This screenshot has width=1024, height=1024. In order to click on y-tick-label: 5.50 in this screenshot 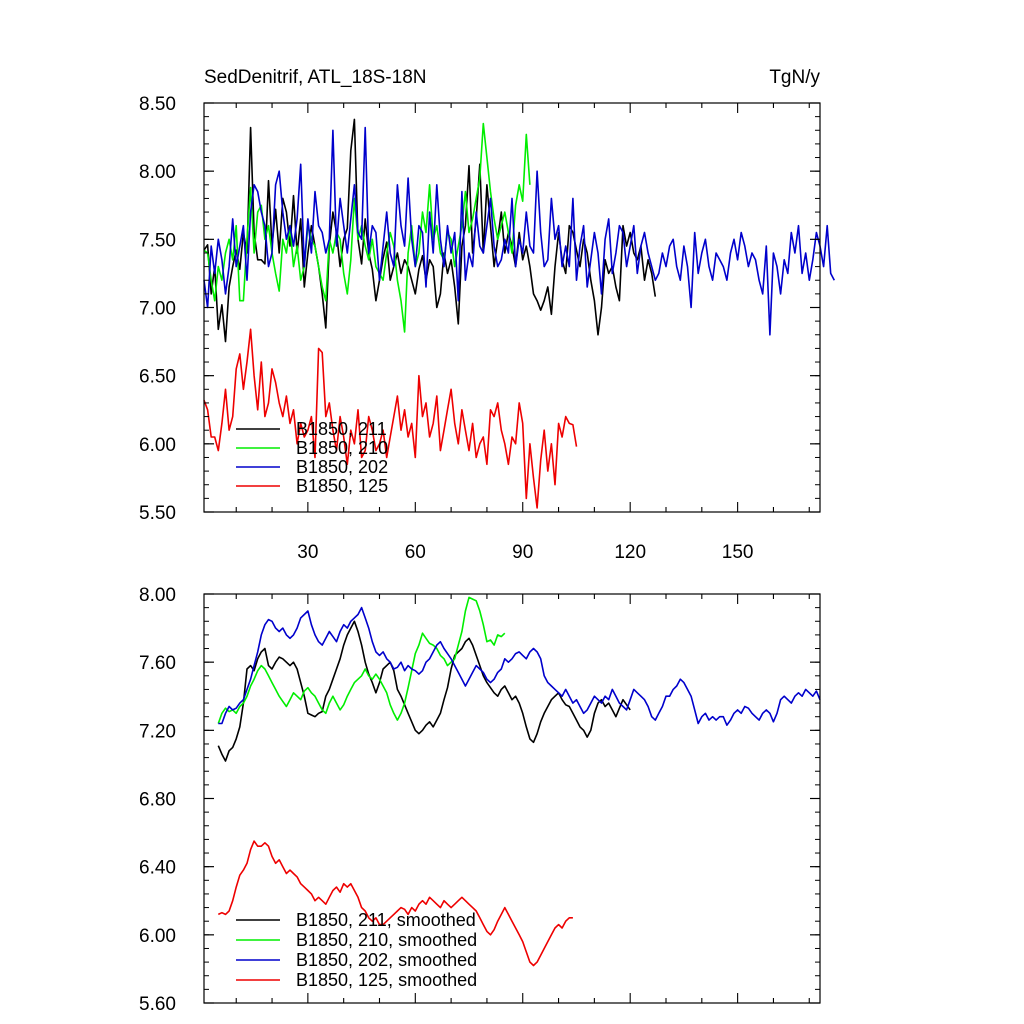, I will do `click(157, 513)`.